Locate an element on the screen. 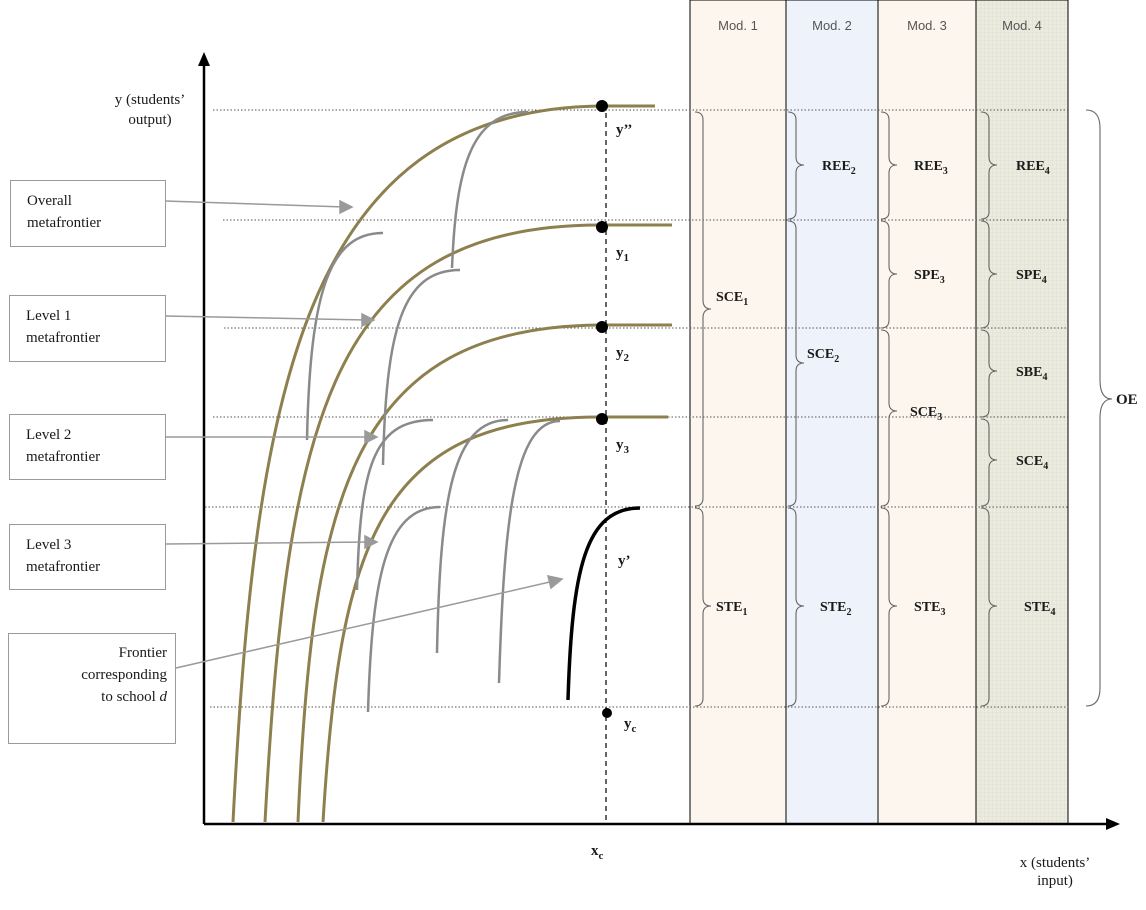 Image resolution: width=1146 pixels, height=910 pixels. point-y2 is located at coordinates (602, 327).